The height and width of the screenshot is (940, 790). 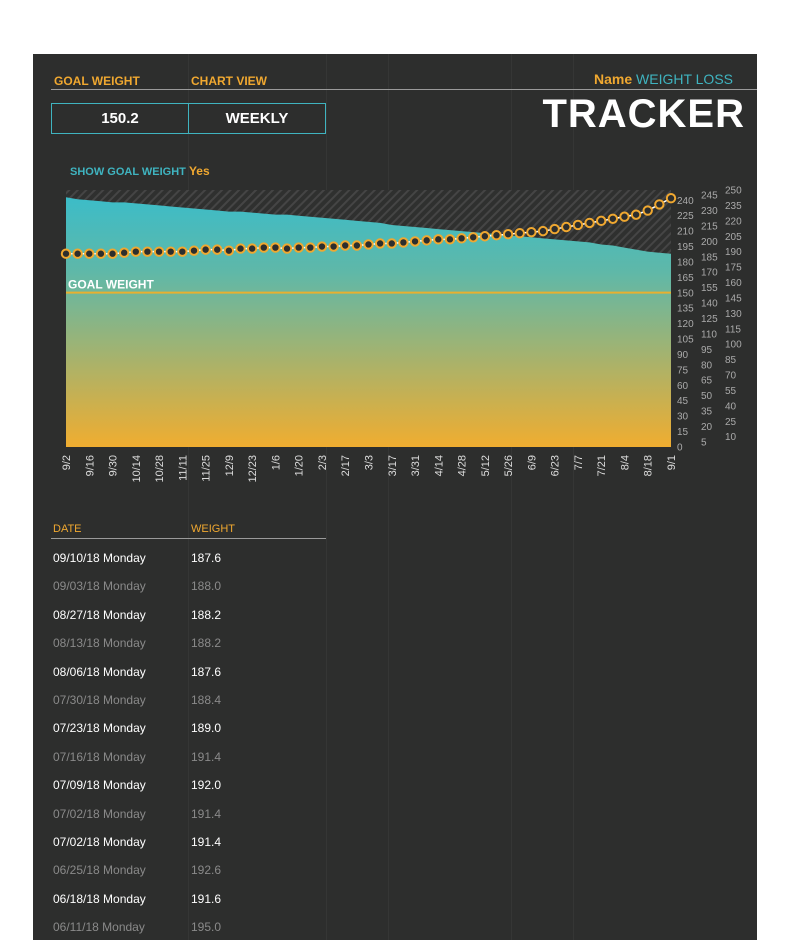 I want to click on y-tick-label: 205, so click(x=733, y=237).